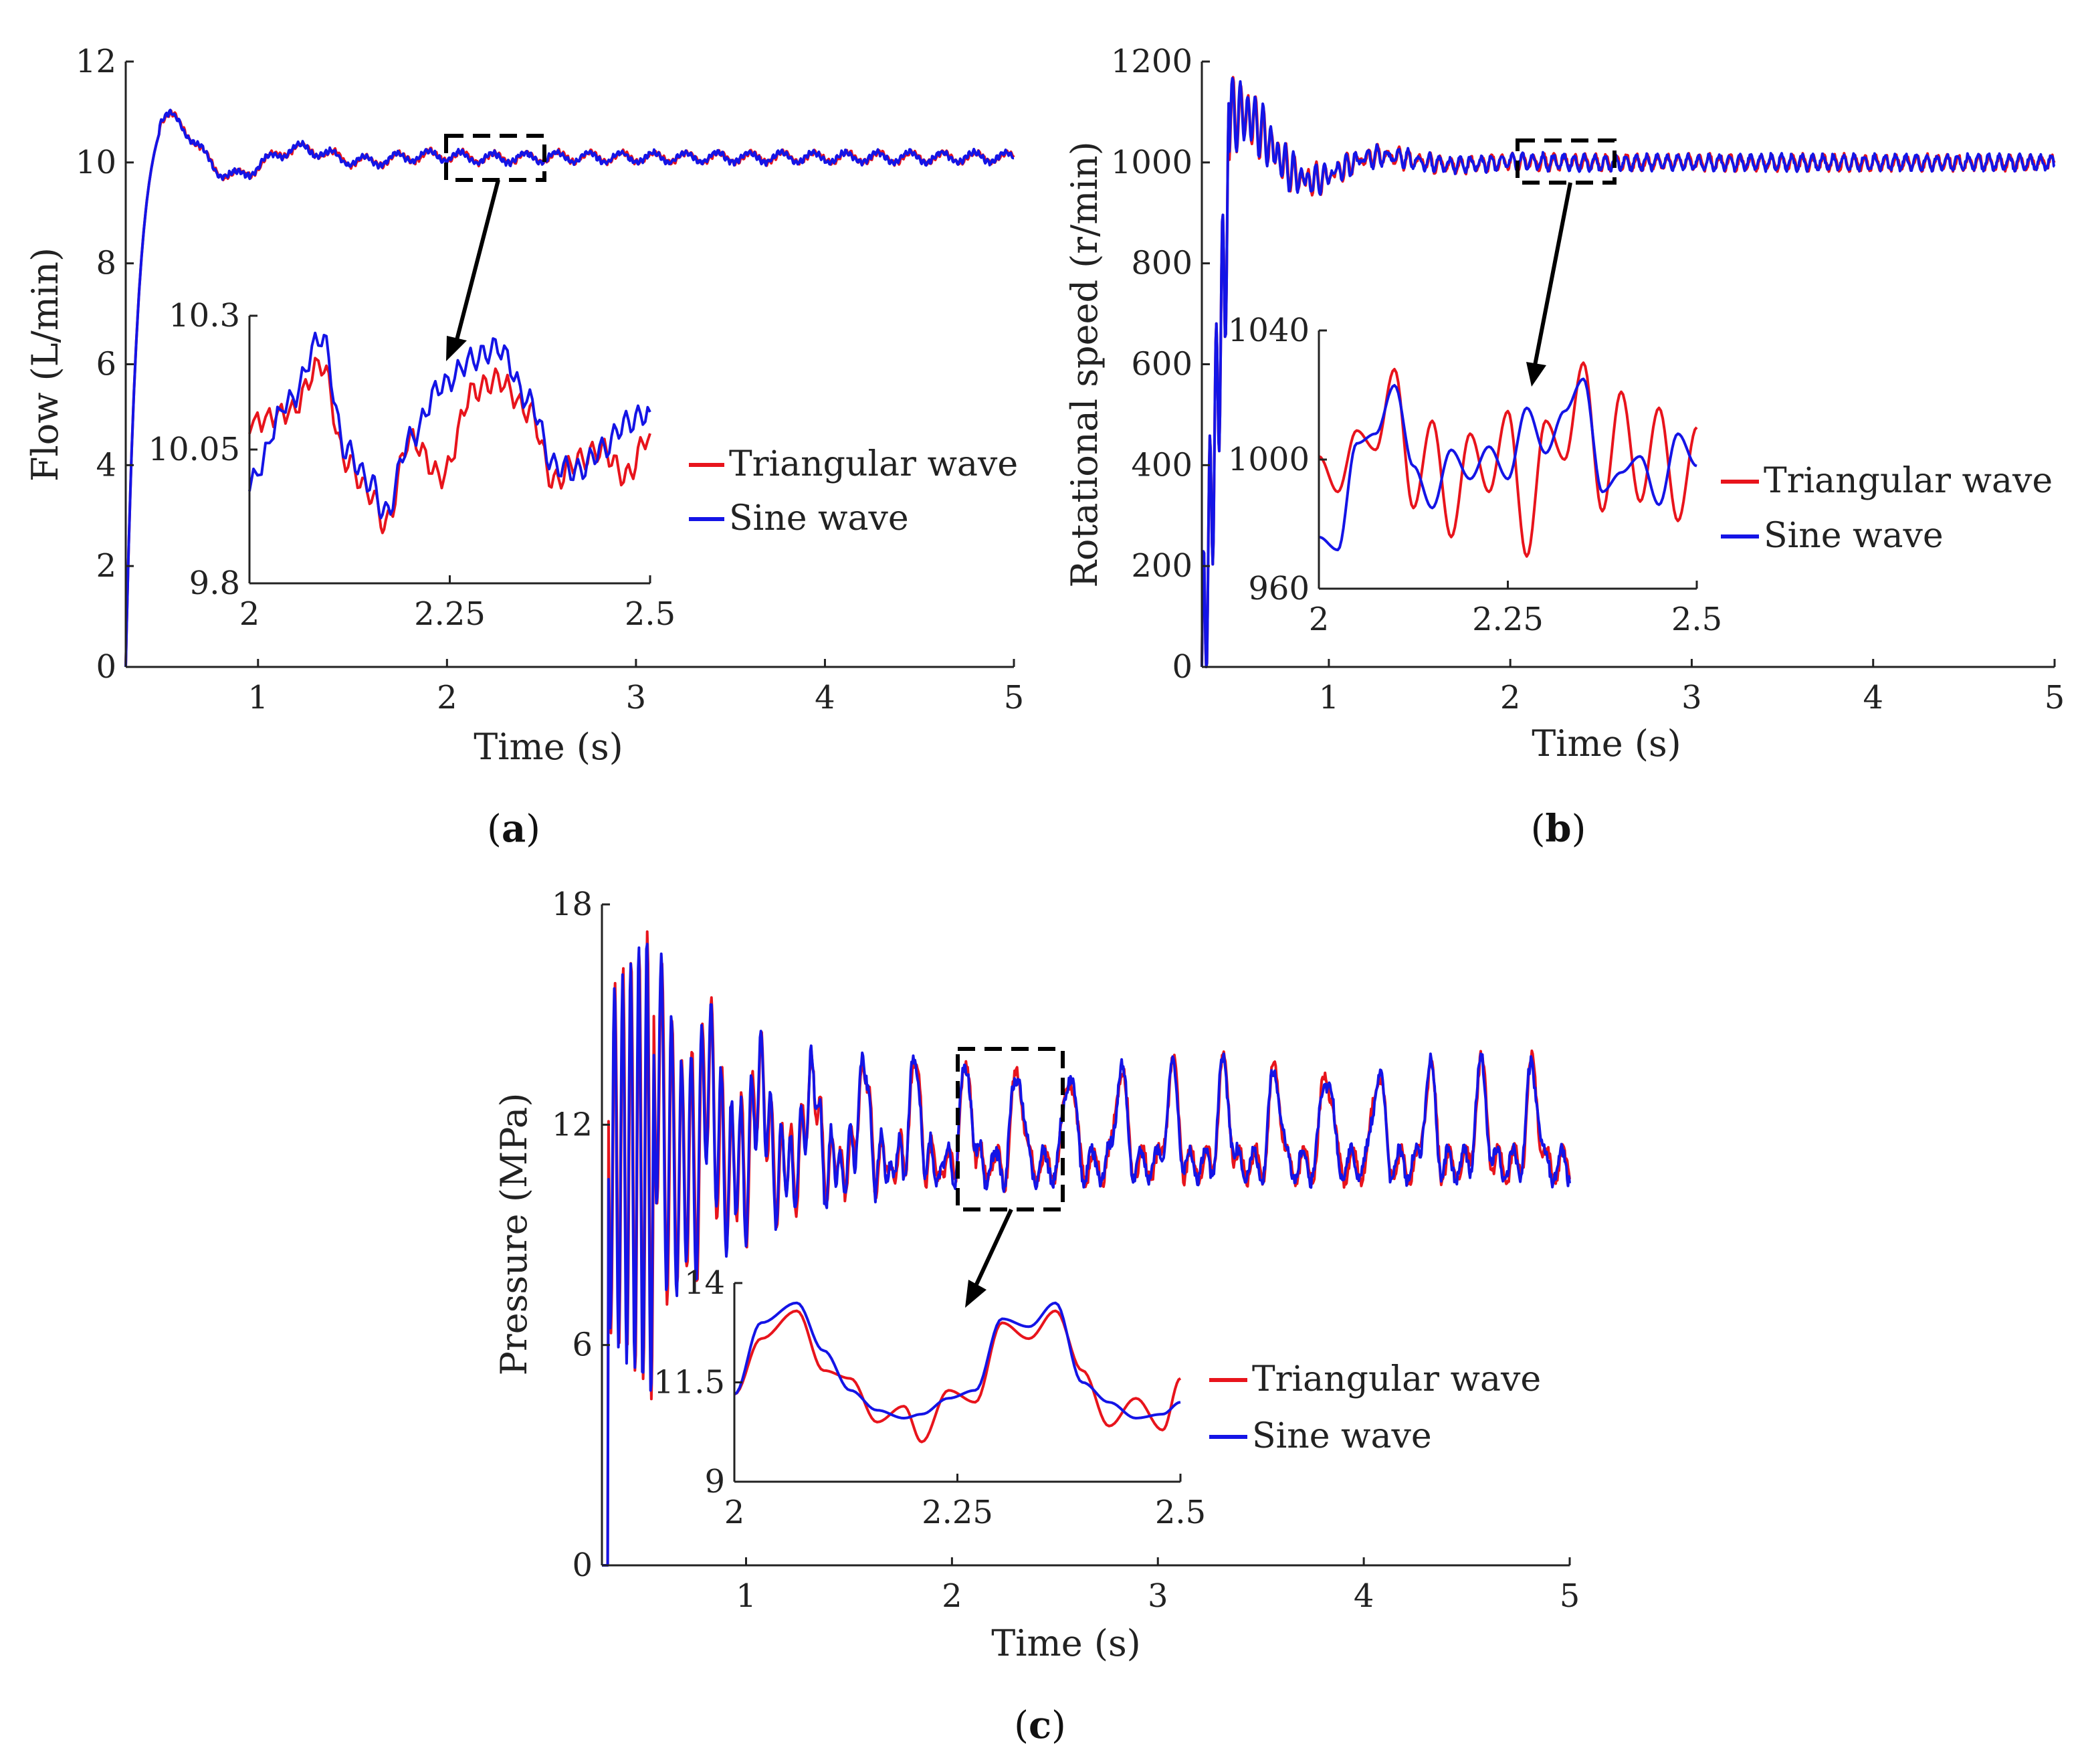 The image size is (2080, 1764). I want to click on panel-a-legend: Triangular wave Sine wave, so click(853, 491).